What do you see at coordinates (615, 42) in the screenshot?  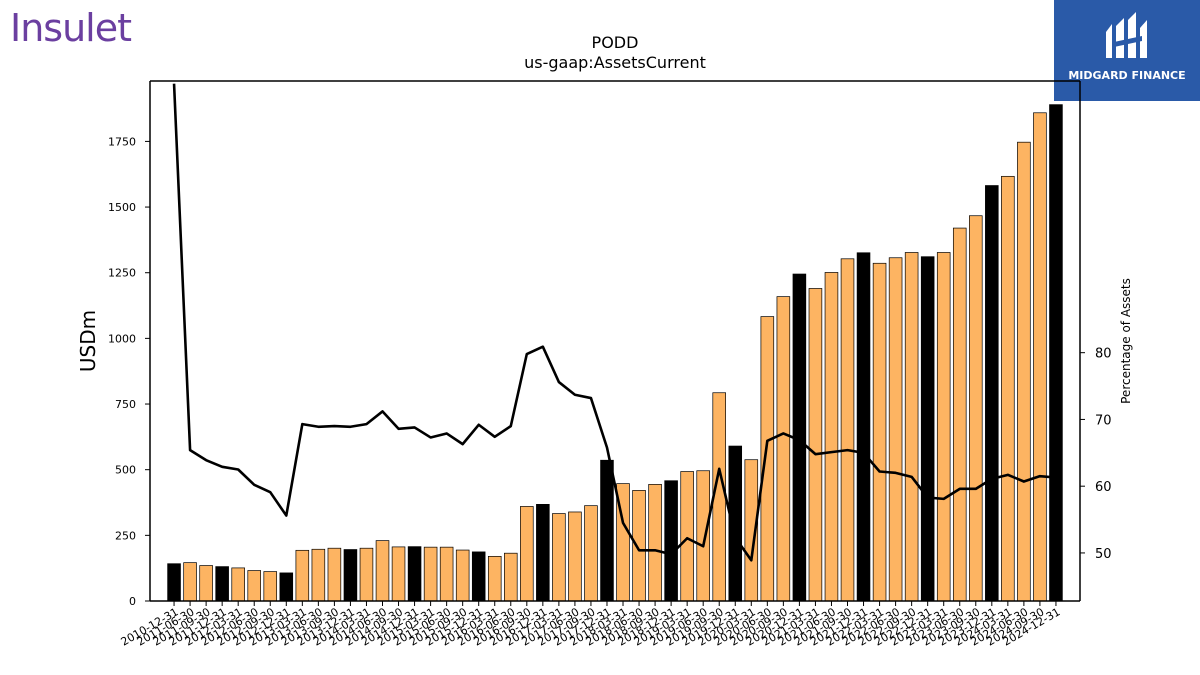 I see `chart-title: PODD` at bounding box center [615, 42].